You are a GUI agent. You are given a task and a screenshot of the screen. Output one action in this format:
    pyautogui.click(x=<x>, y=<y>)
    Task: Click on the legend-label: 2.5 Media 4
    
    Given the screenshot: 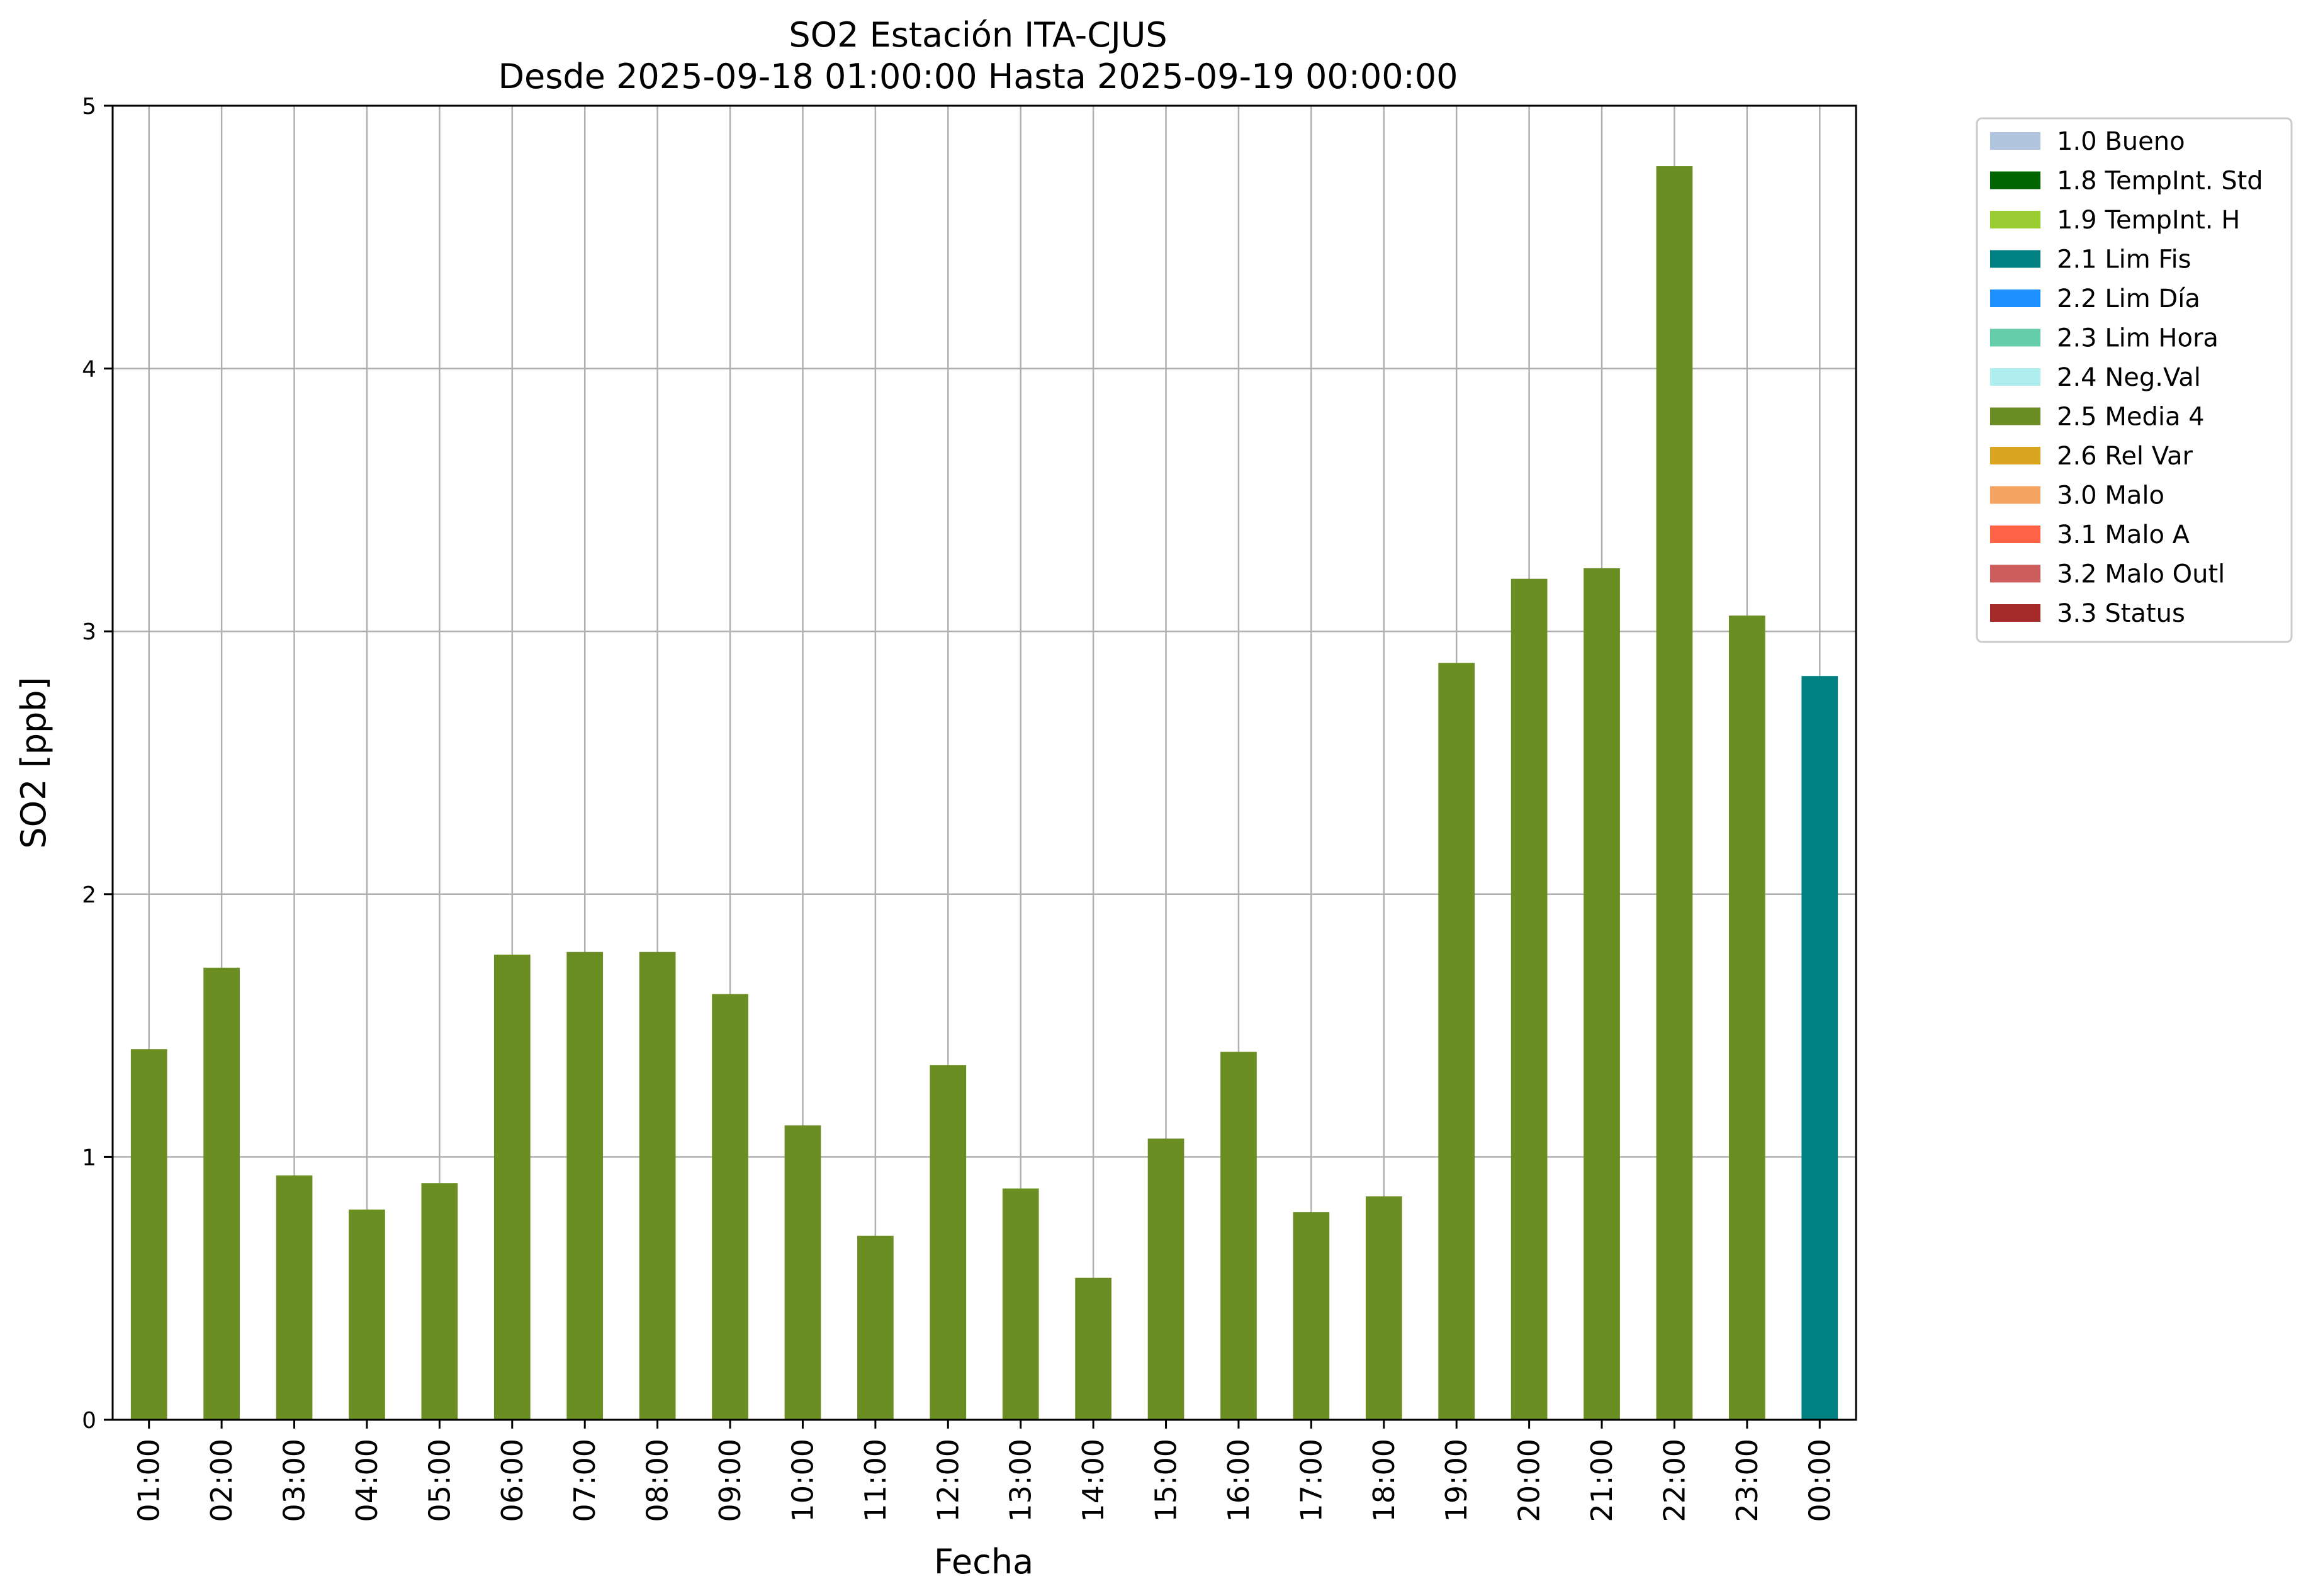 What is the action you would take?
    pyautogui.click(x=2131, y=417)
    